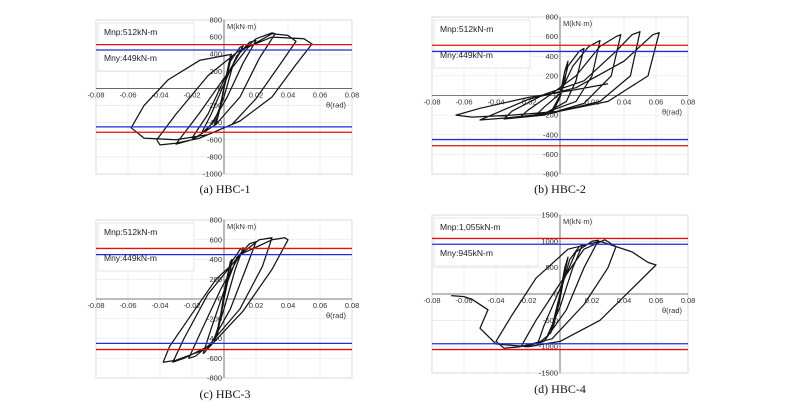  I want to click on panel-caption: (a) HBC-1, so click(225, 189).